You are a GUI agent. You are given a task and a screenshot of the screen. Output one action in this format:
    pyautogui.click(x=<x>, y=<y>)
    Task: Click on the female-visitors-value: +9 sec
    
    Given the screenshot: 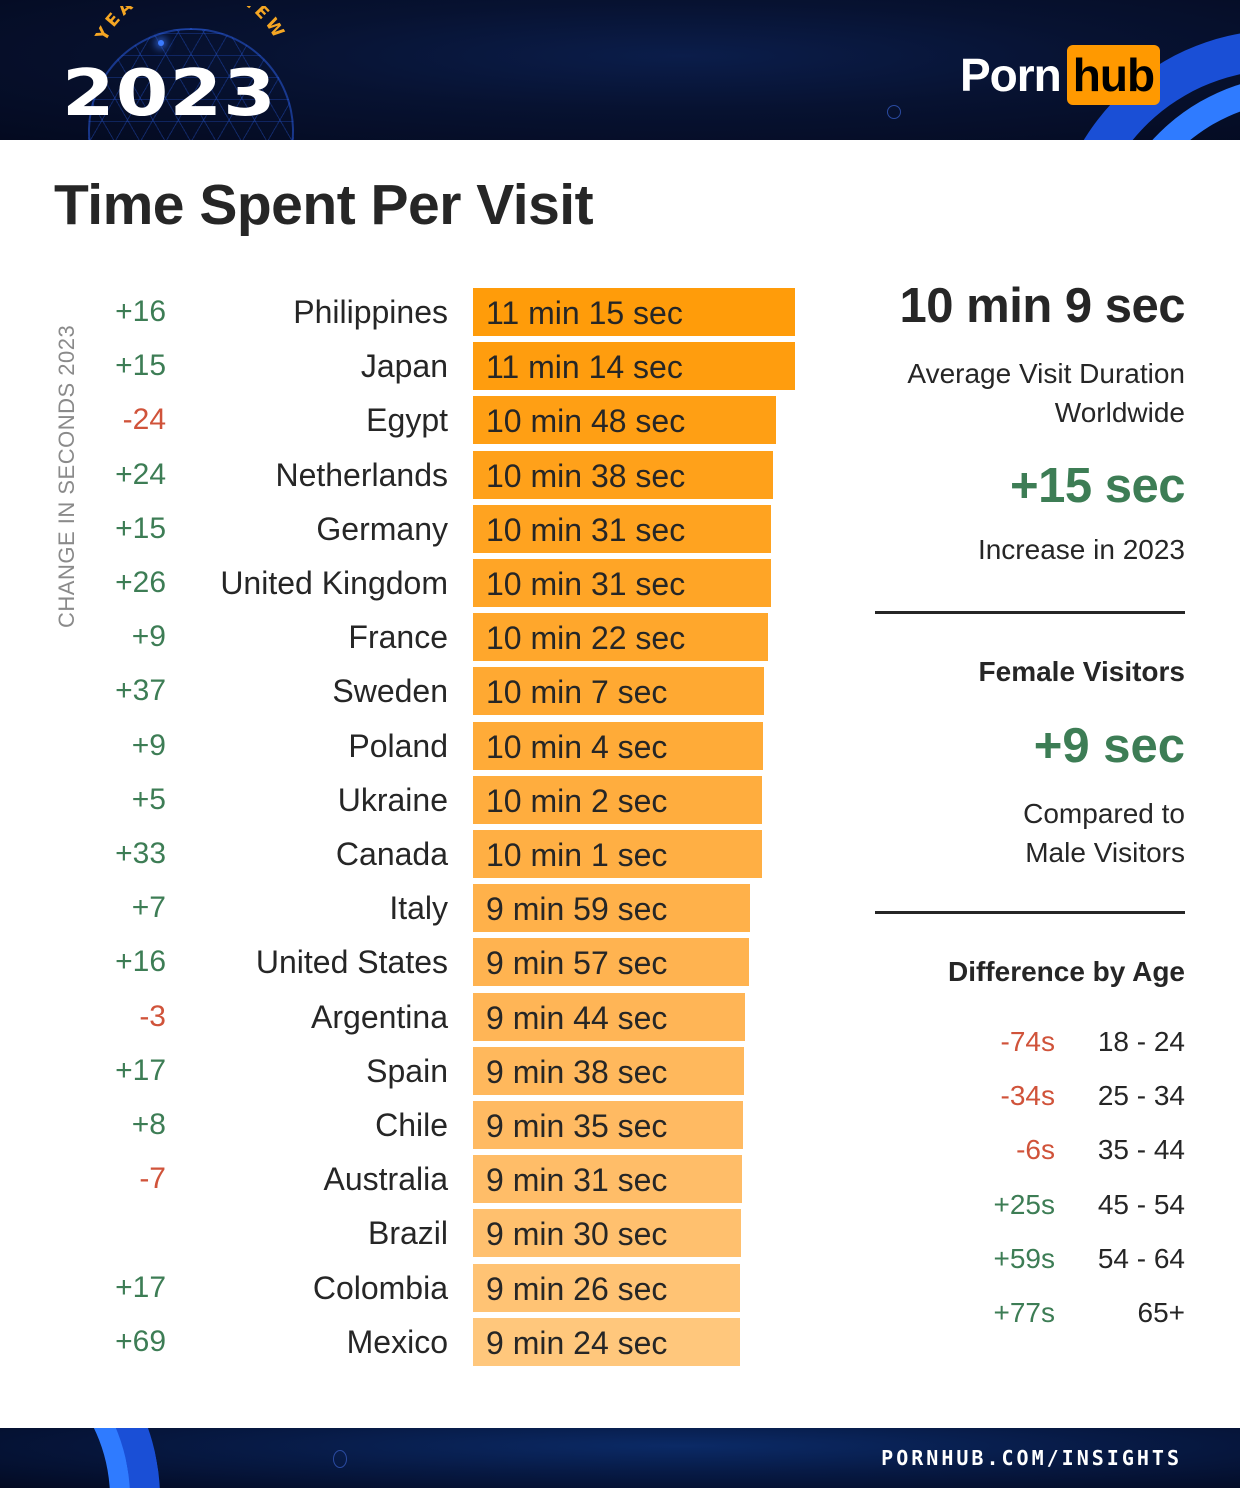 What is the action you would take?
    pyautogui.click(x=1109, y=746)
    